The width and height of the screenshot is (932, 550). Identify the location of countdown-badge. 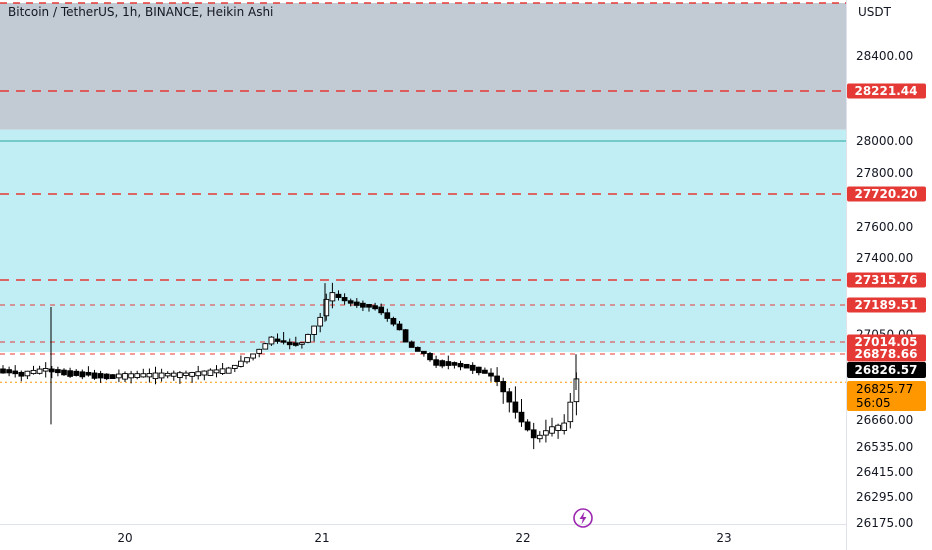
(886, 396).